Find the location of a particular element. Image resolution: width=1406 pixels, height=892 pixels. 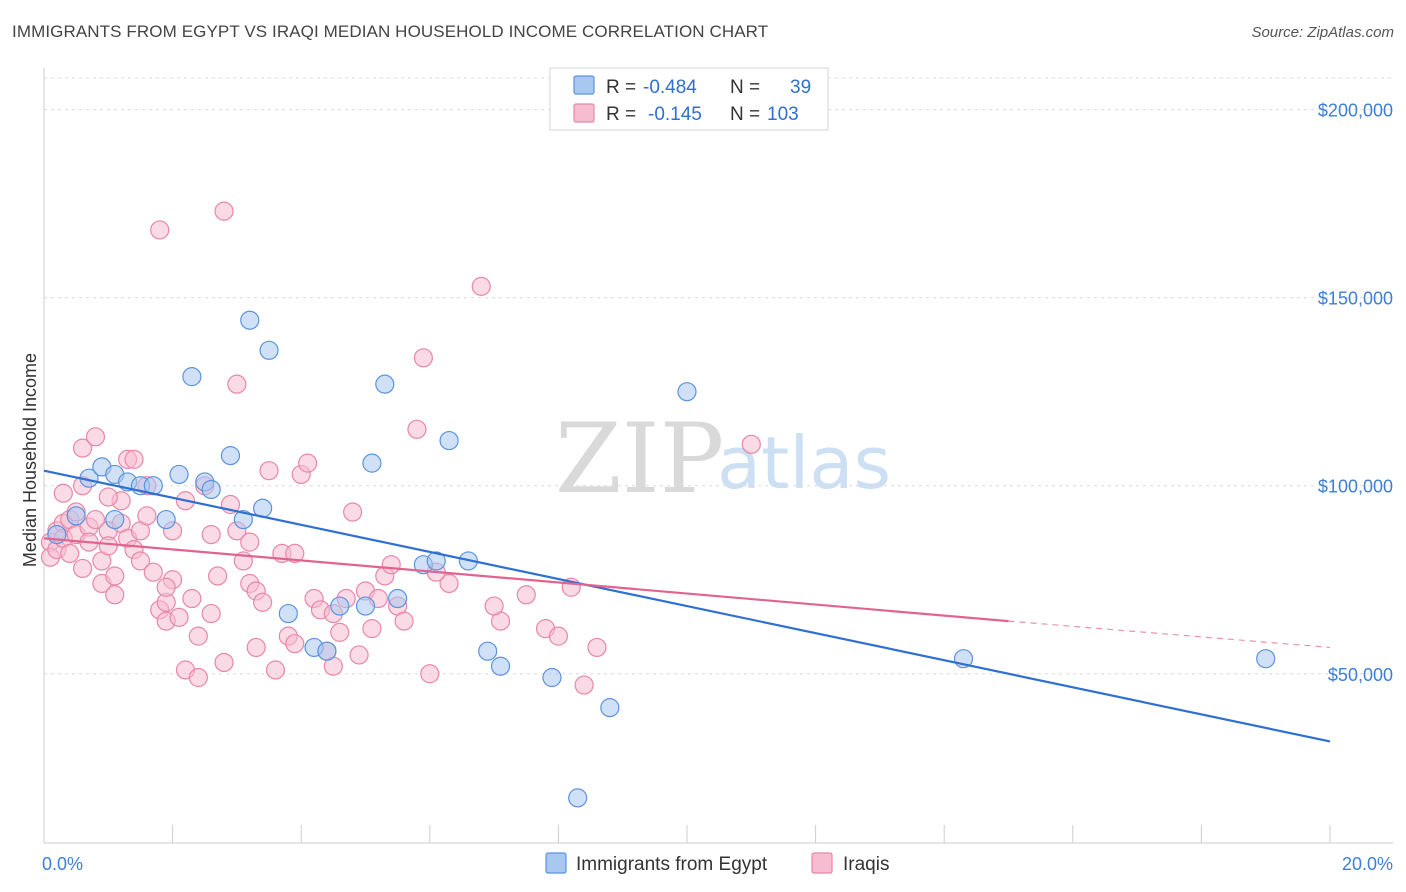

y-tick-label: $150,000 is located at coordinates (1355, 299).